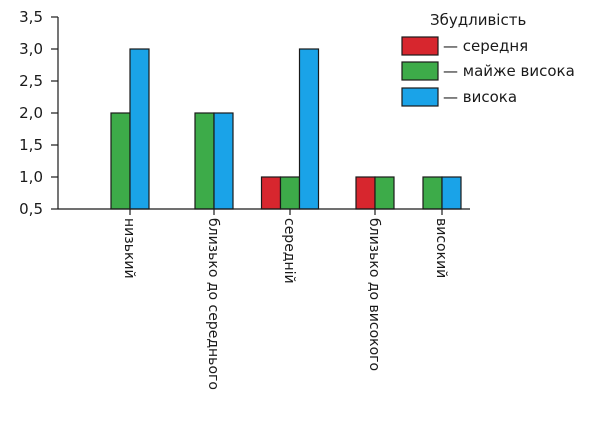  What do you see at coordinates (509, 71) in the screenshot?
I see `legend-label-1: — майже висока` at bounding box center [509, 71].